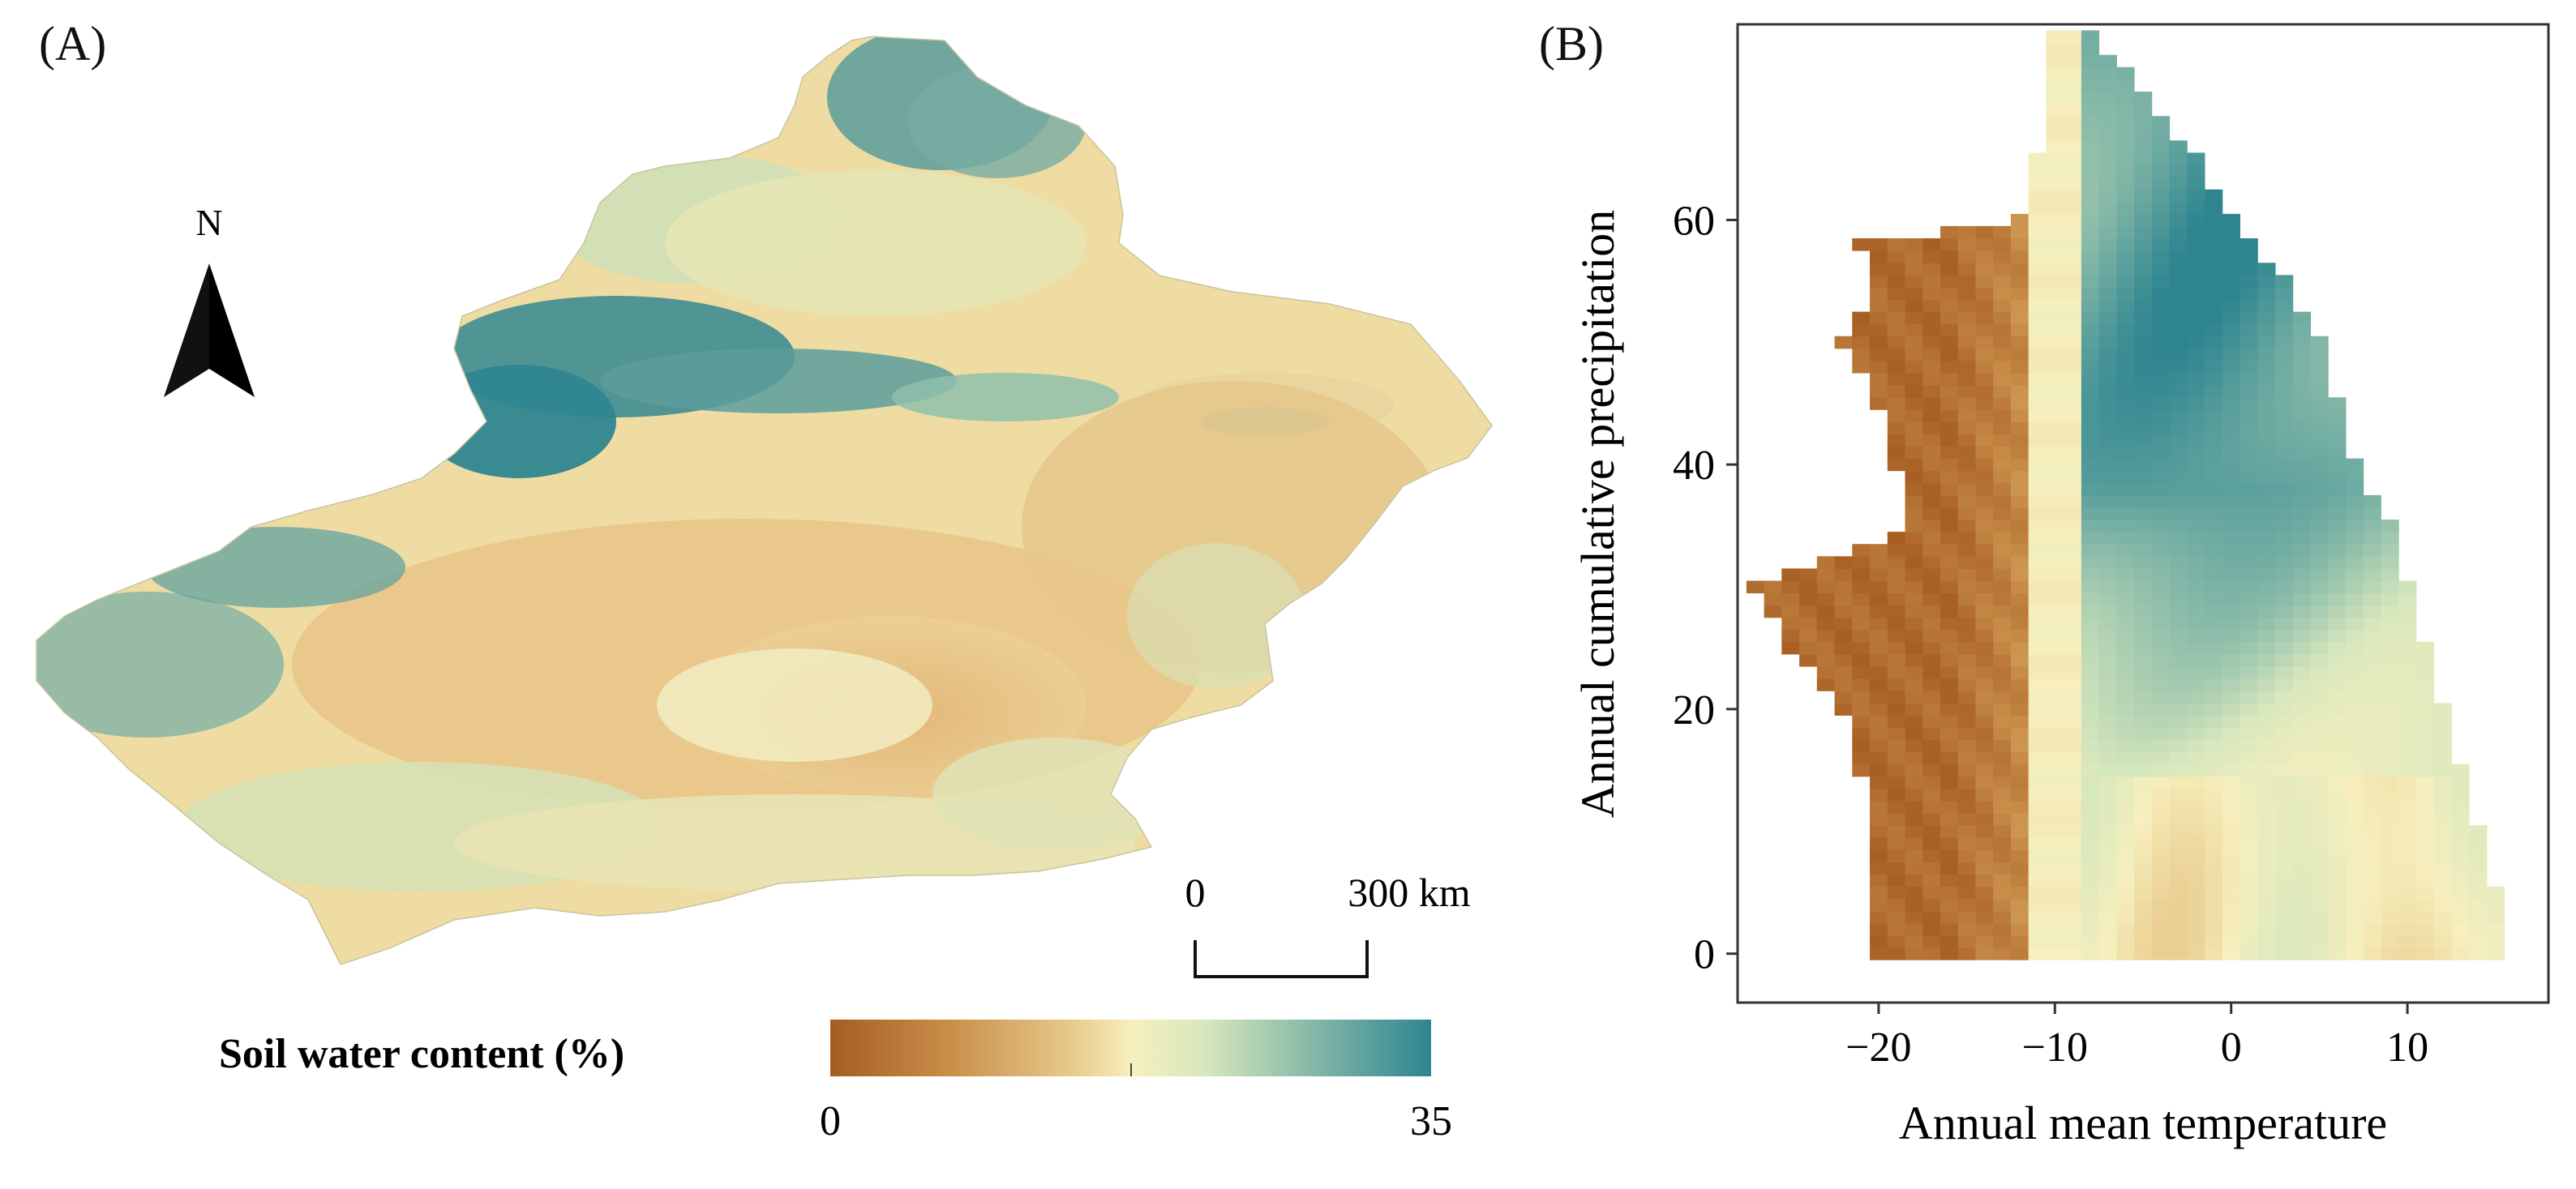  Describe the element at coordinates (1195, 892) in the screenshot. I see `scale-bar-start-label: 0` at that location.